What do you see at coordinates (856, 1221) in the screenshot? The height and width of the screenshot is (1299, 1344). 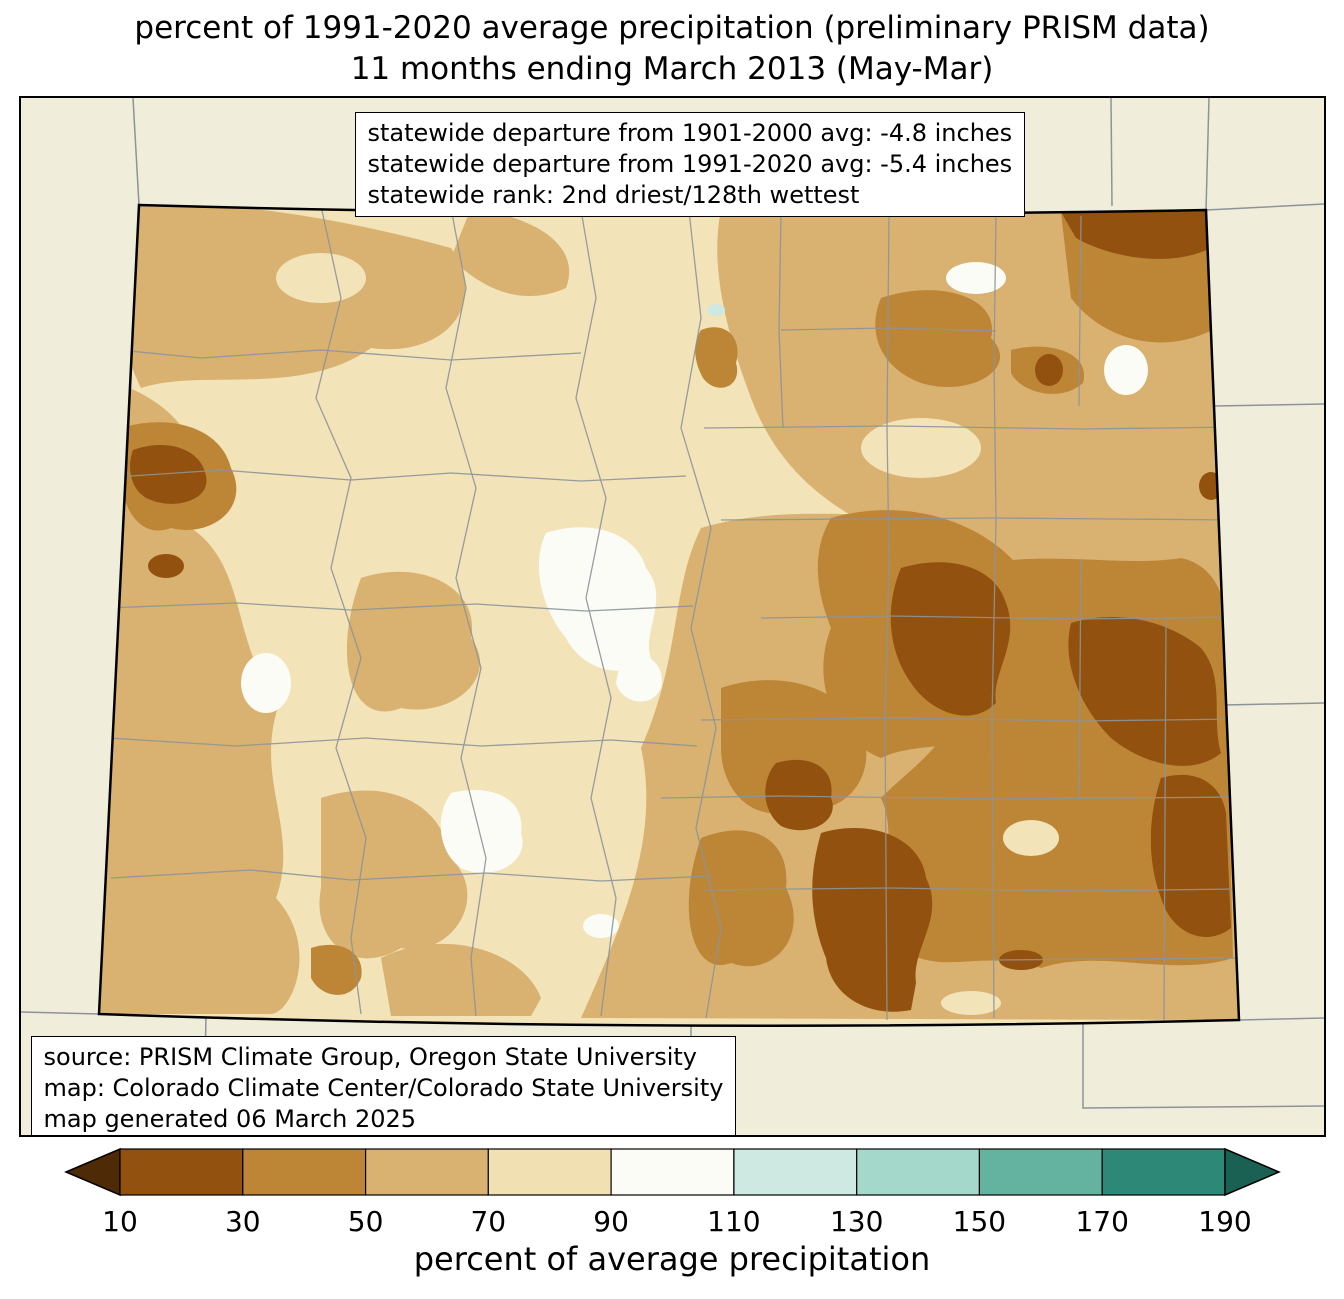 I see `colorbar-tick: 130` at bounding box center [856, 1221].